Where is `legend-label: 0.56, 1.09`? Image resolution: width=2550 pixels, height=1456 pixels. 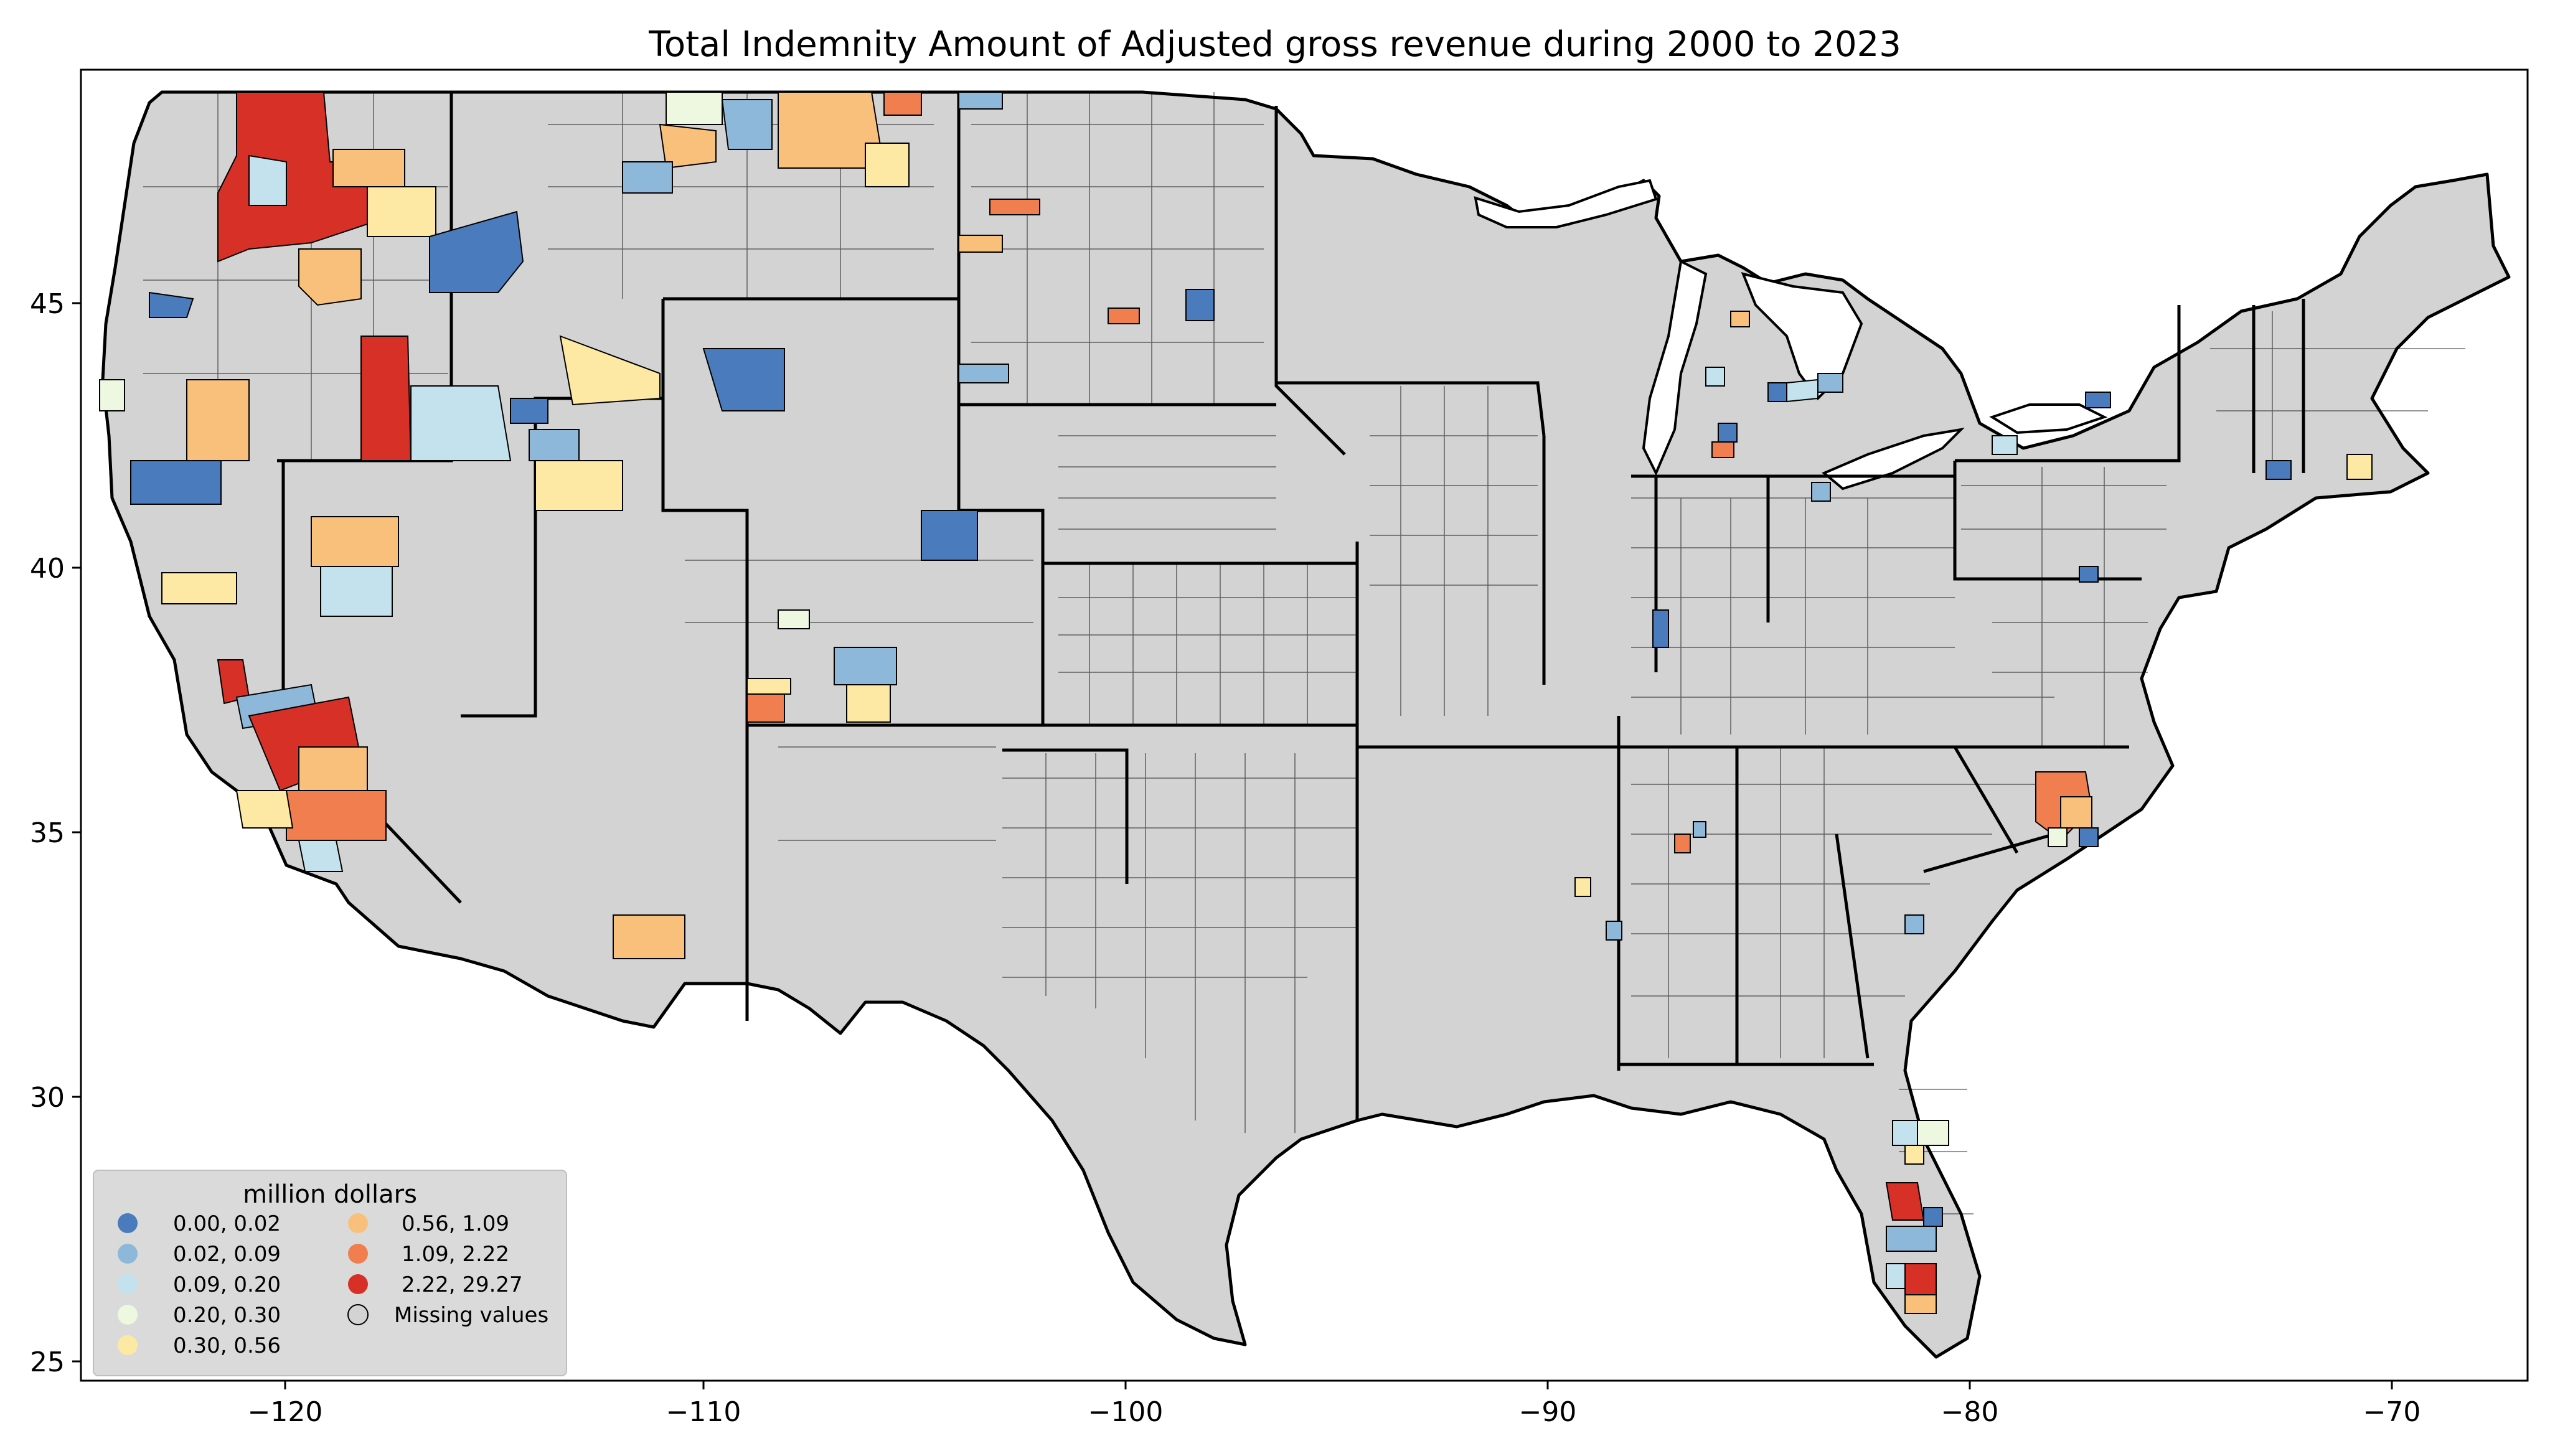
legend-label: 0.56, 1.09 is located at coordinates (455, 1223).